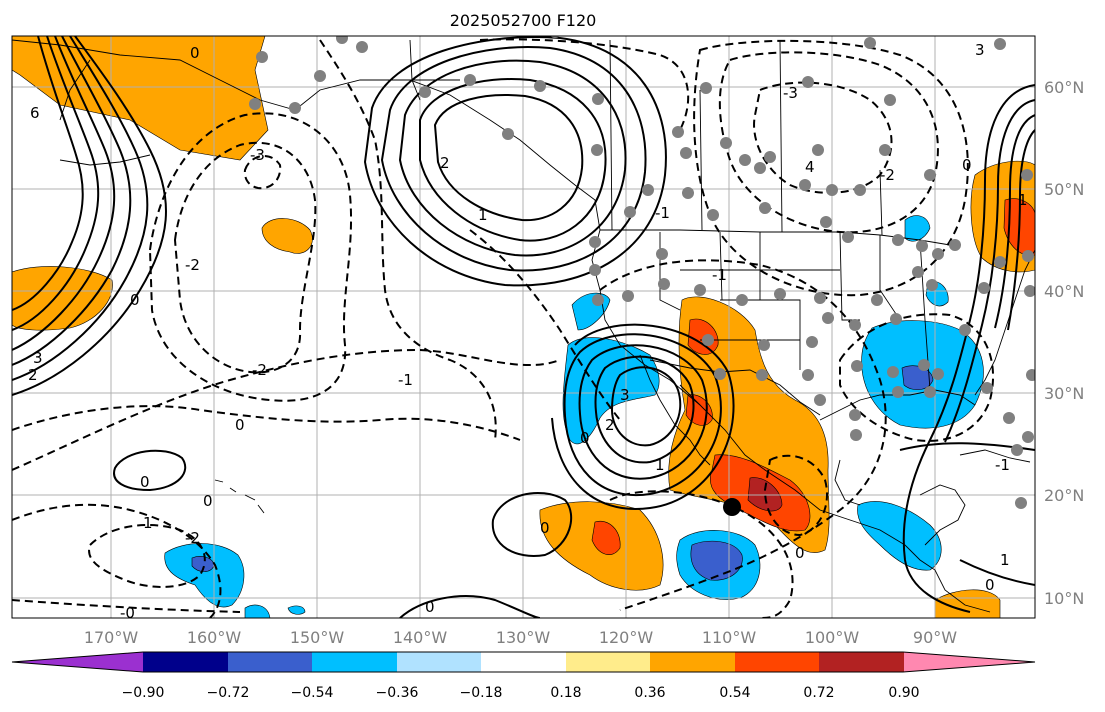 The height and width of the screenshot is (712, 1105). Describe the element at coordinates (523, 20) in the screenshot. I see `figure-title: 2025052700 F120` at that location.